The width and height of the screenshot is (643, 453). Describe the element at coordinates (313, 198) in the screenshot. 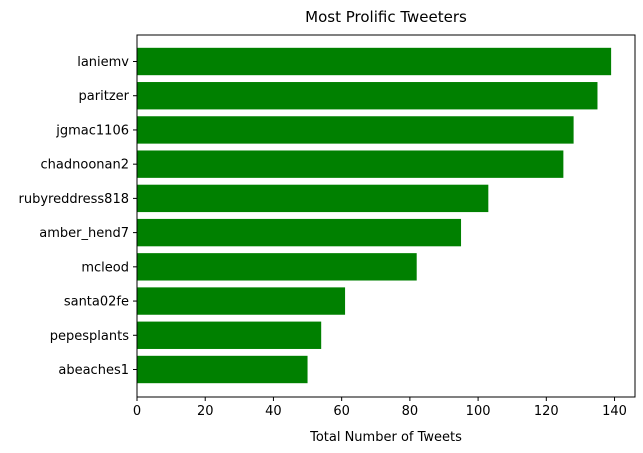

I see `bar-rubyreddress818` at that location.